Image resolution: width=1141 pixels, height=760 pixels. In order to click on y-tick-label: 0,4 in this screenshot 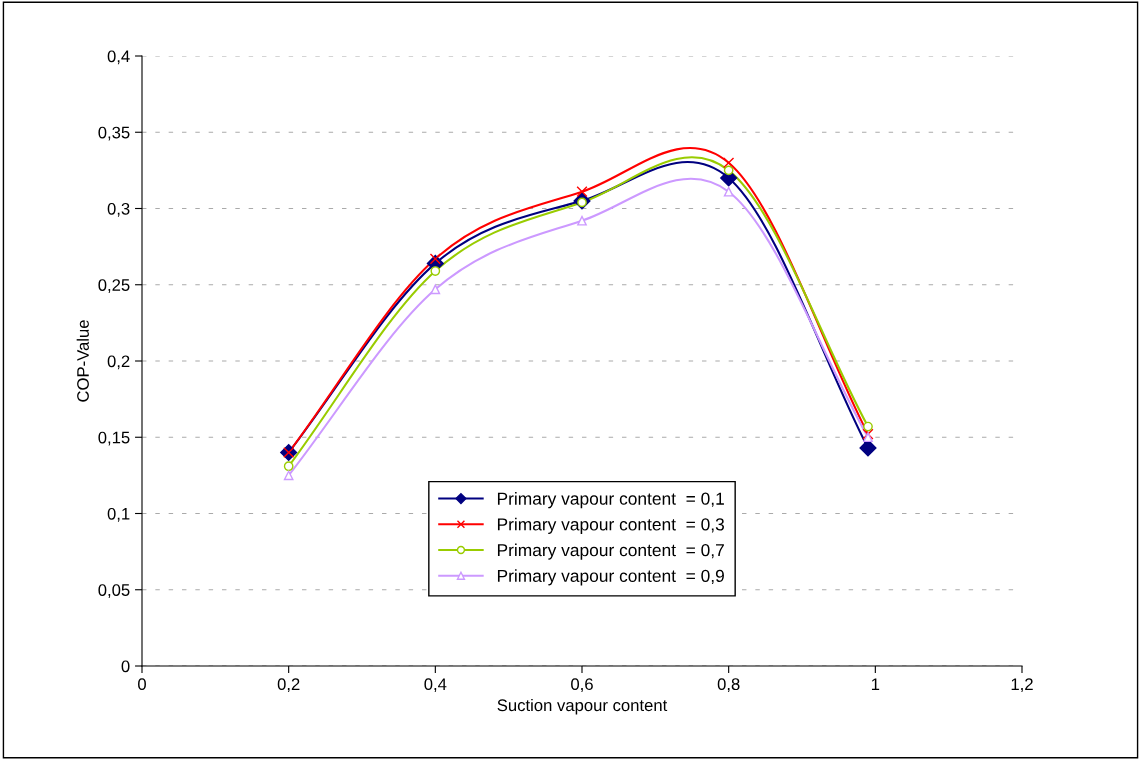, I will do `click(118, 57)`.